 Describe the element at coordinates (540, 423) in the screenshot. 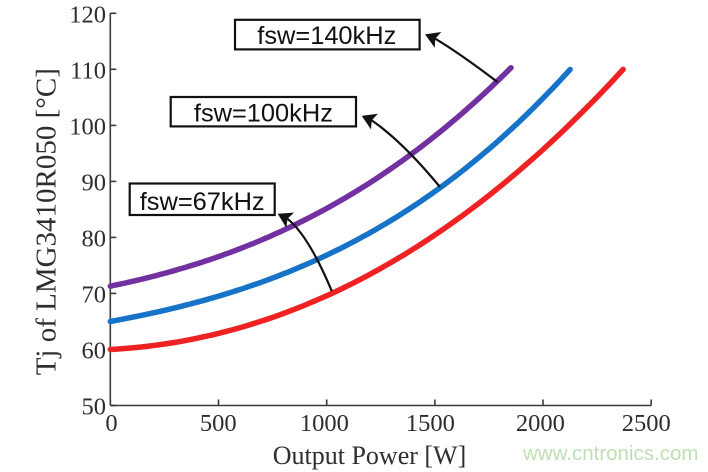

I see `svg-text: 2000` at that location.